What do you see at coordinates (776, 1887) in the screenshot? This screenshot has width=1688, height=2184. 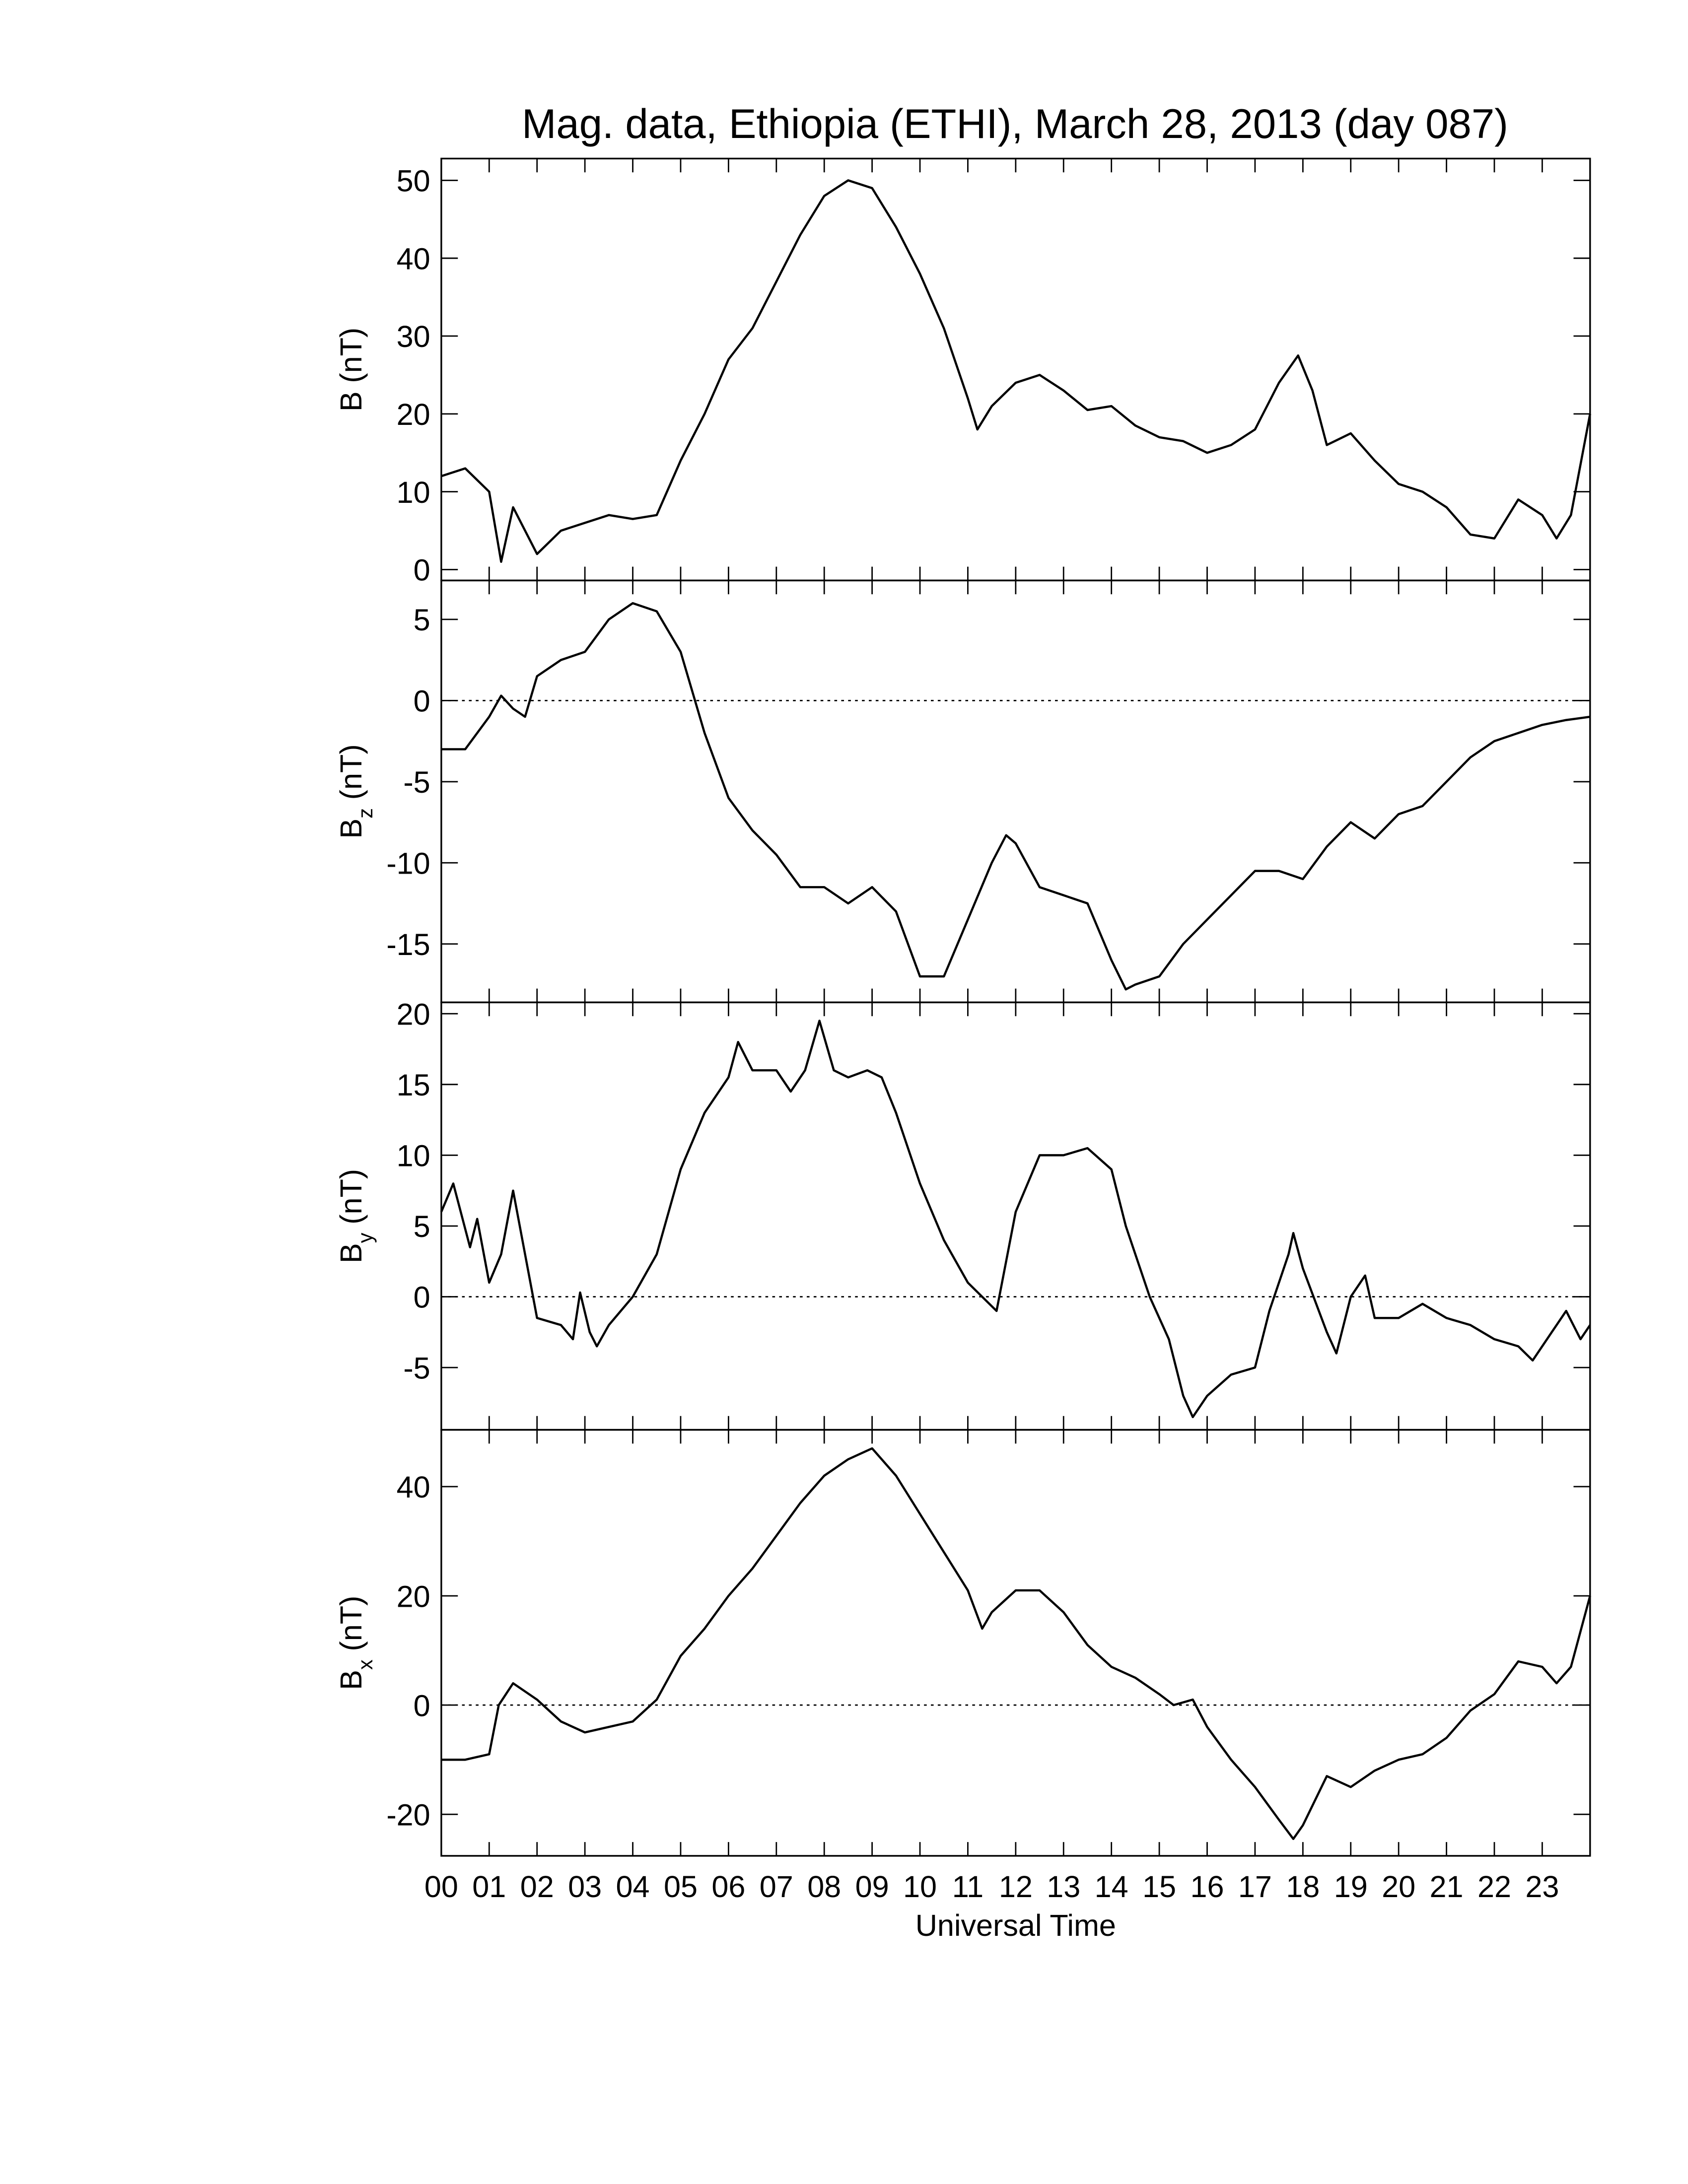 I see `x-tick-label: 07` at bounding box center [776, 1887].